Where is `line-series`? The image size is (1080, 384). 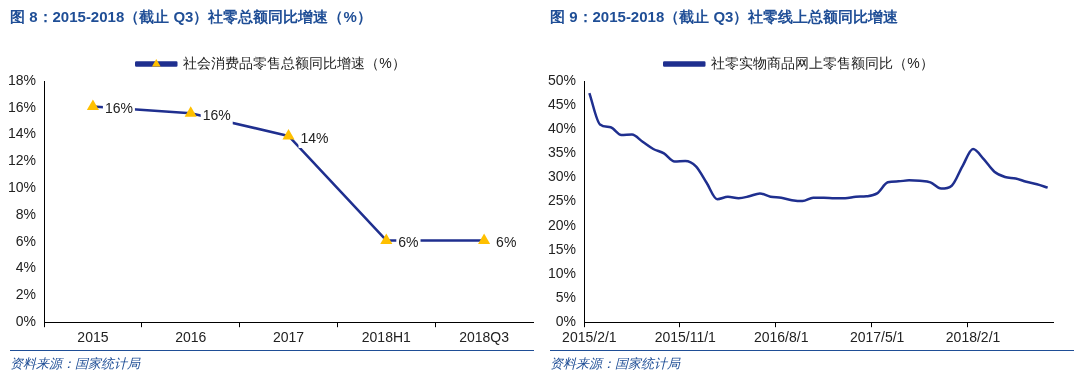
line-series is located at coordinates (818, 147).